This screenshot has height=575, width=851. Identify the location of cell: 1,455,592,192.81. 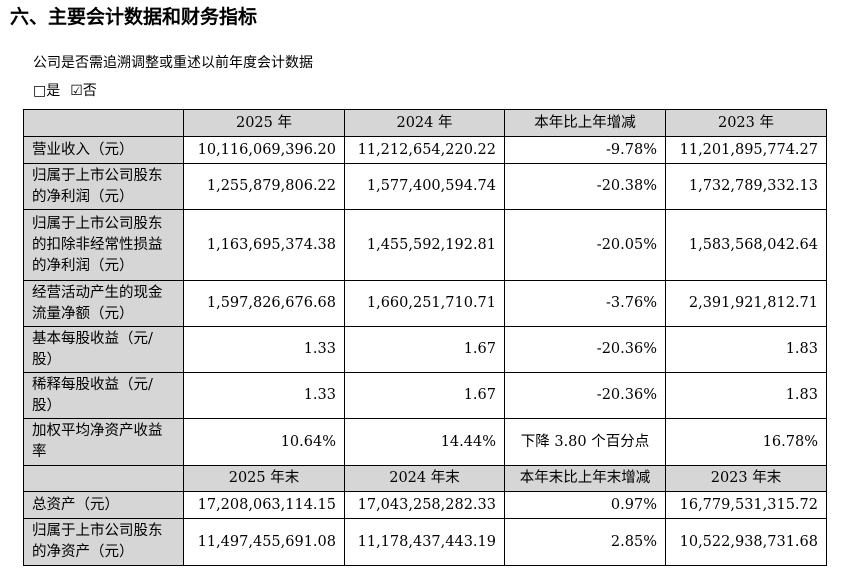
(424, 245).